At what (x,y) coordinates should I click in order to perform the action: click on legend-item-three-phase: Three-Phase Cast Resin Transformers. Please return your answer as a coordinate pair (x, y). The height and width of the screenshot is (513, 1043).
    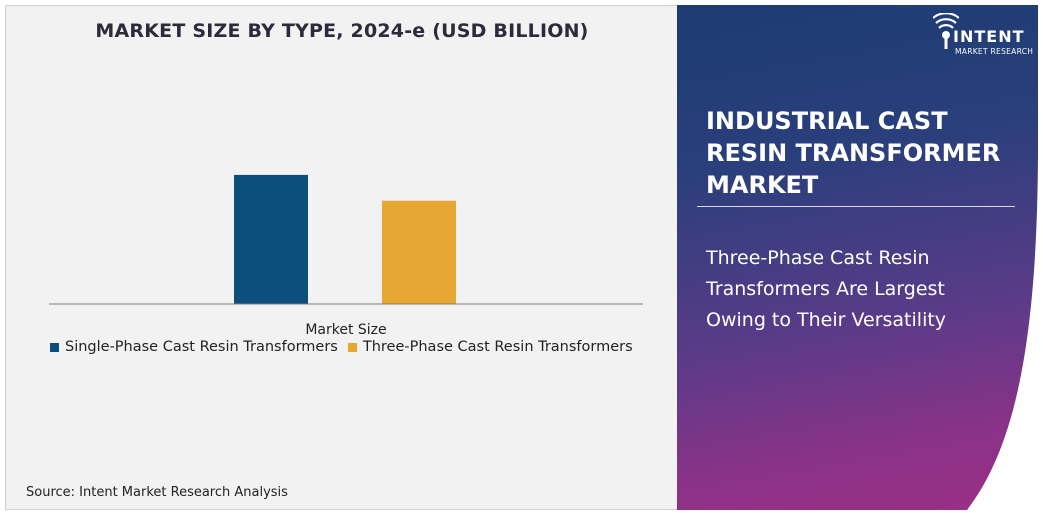
    Looking at the image, I should click on (490, 347).